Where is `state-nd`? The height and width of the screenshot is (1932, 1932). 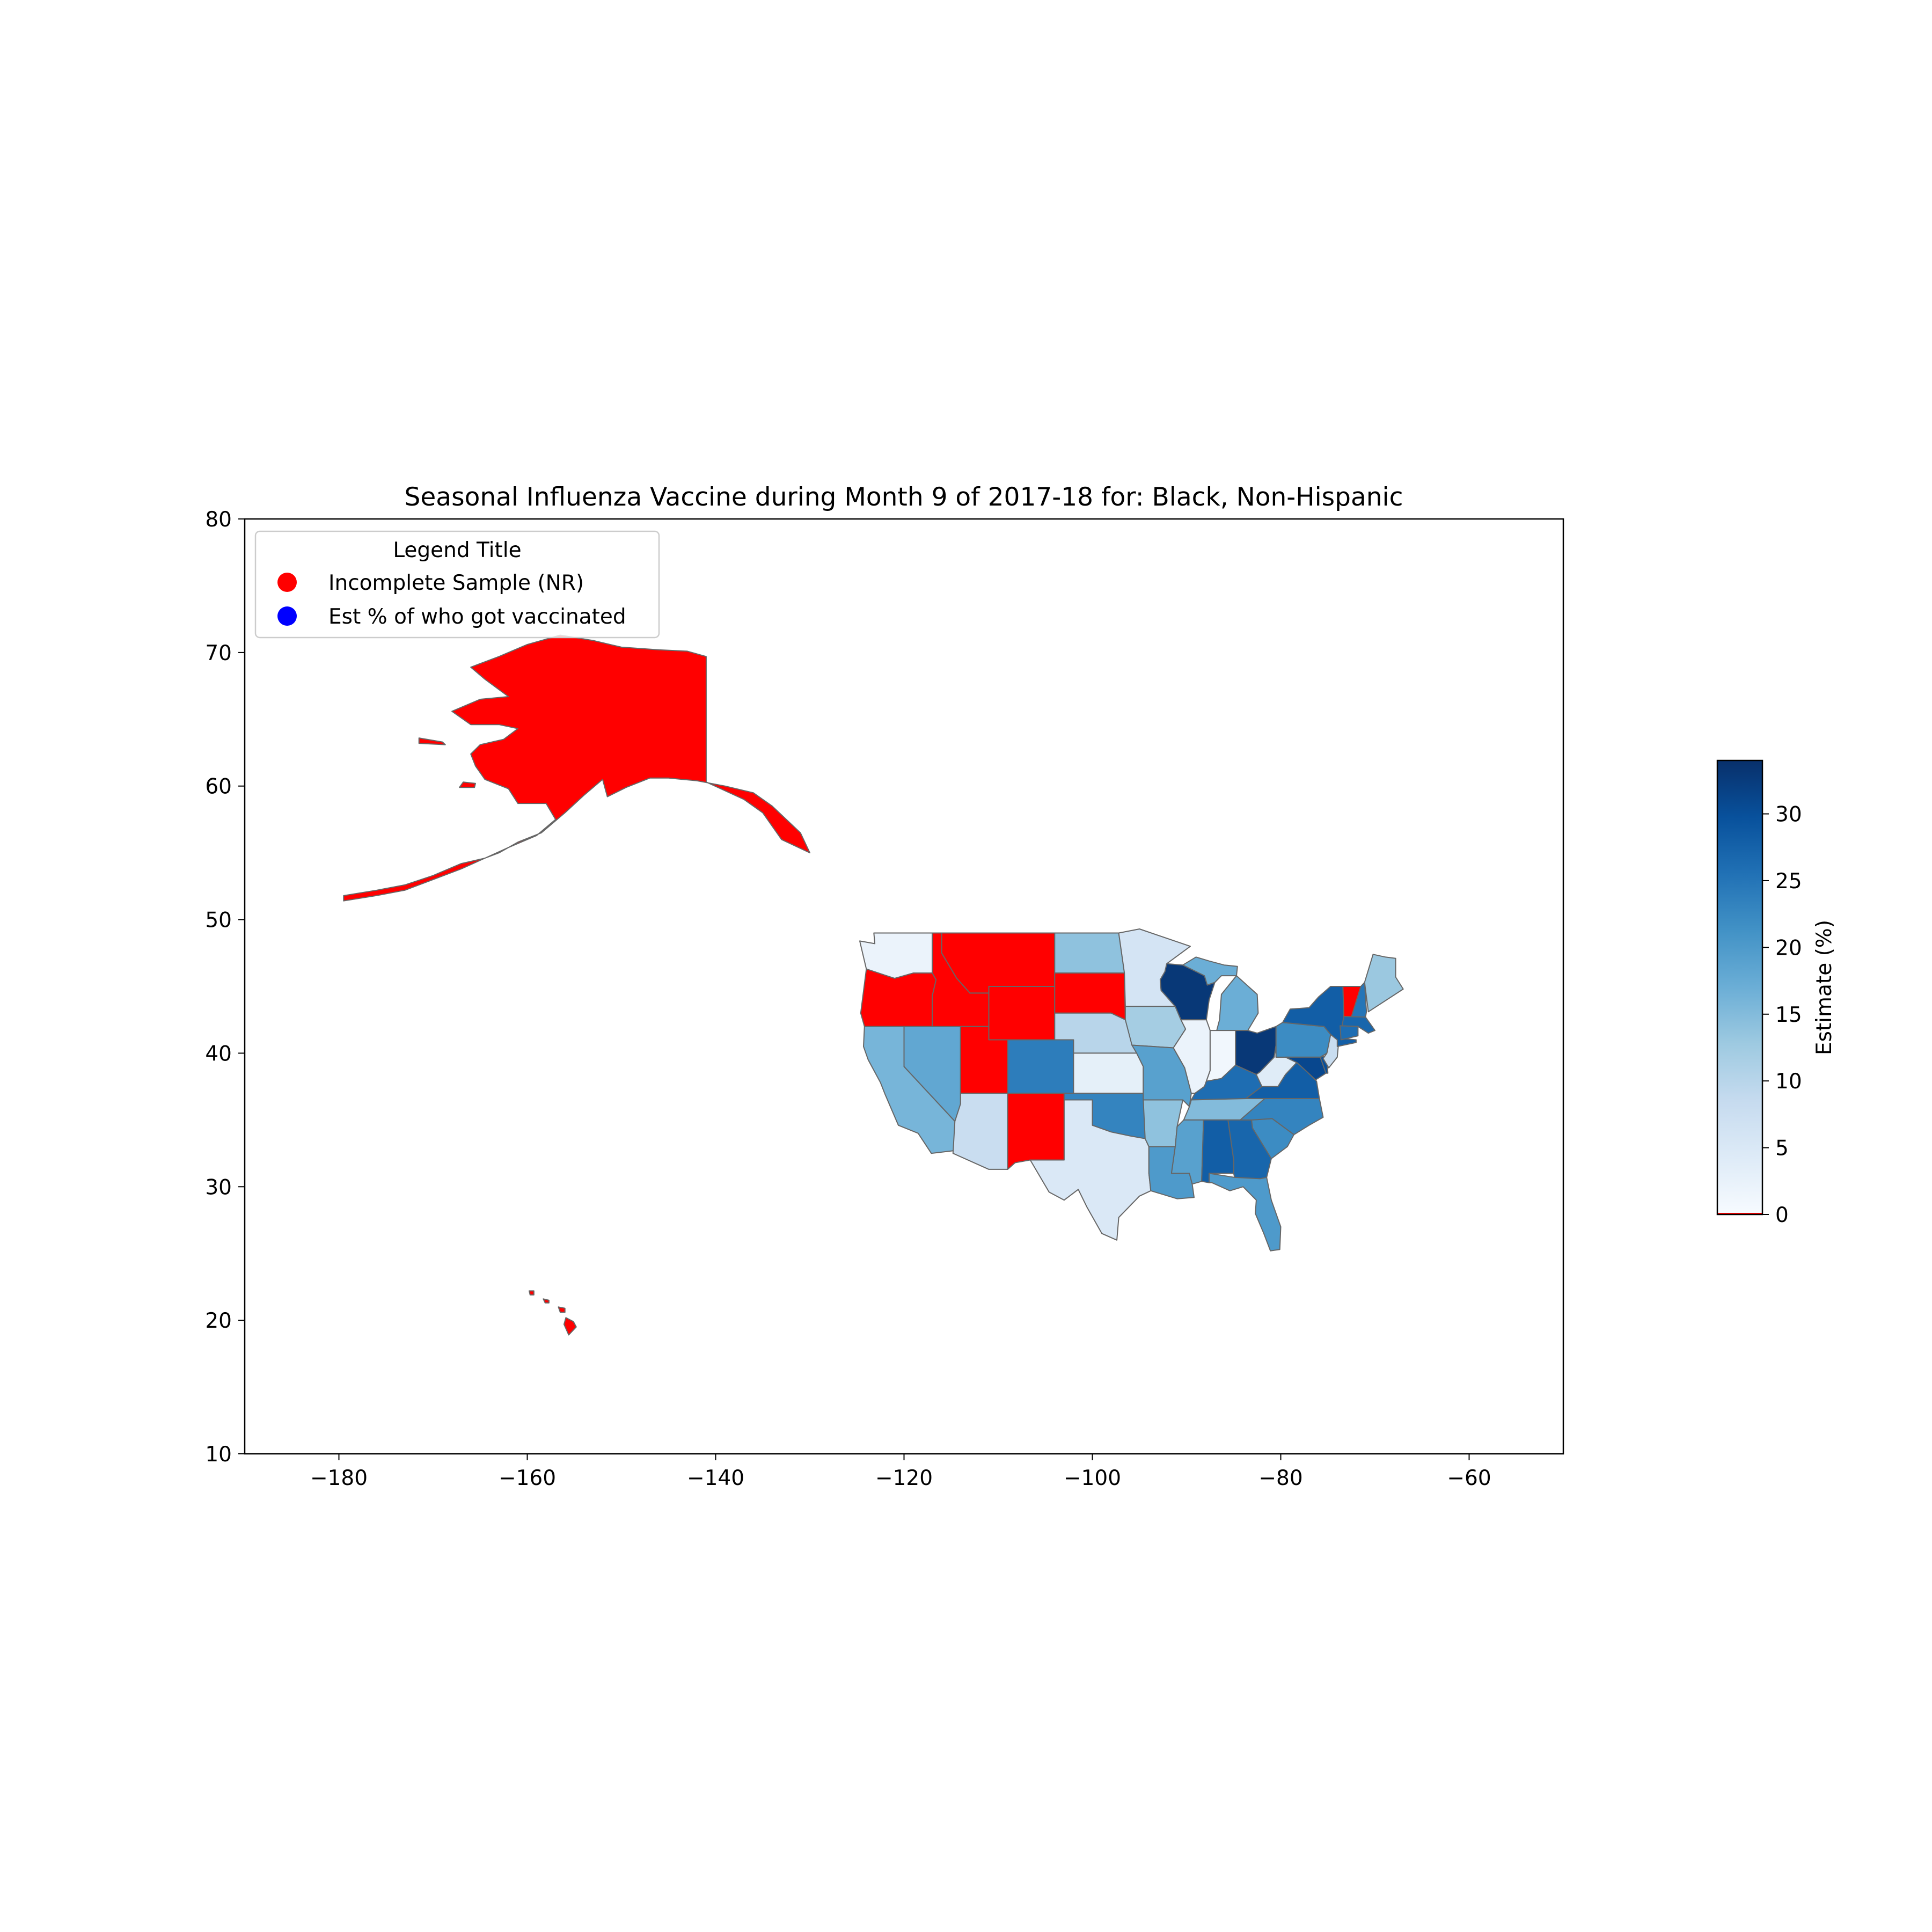
state-nd is located at coordinates (1089, 953).